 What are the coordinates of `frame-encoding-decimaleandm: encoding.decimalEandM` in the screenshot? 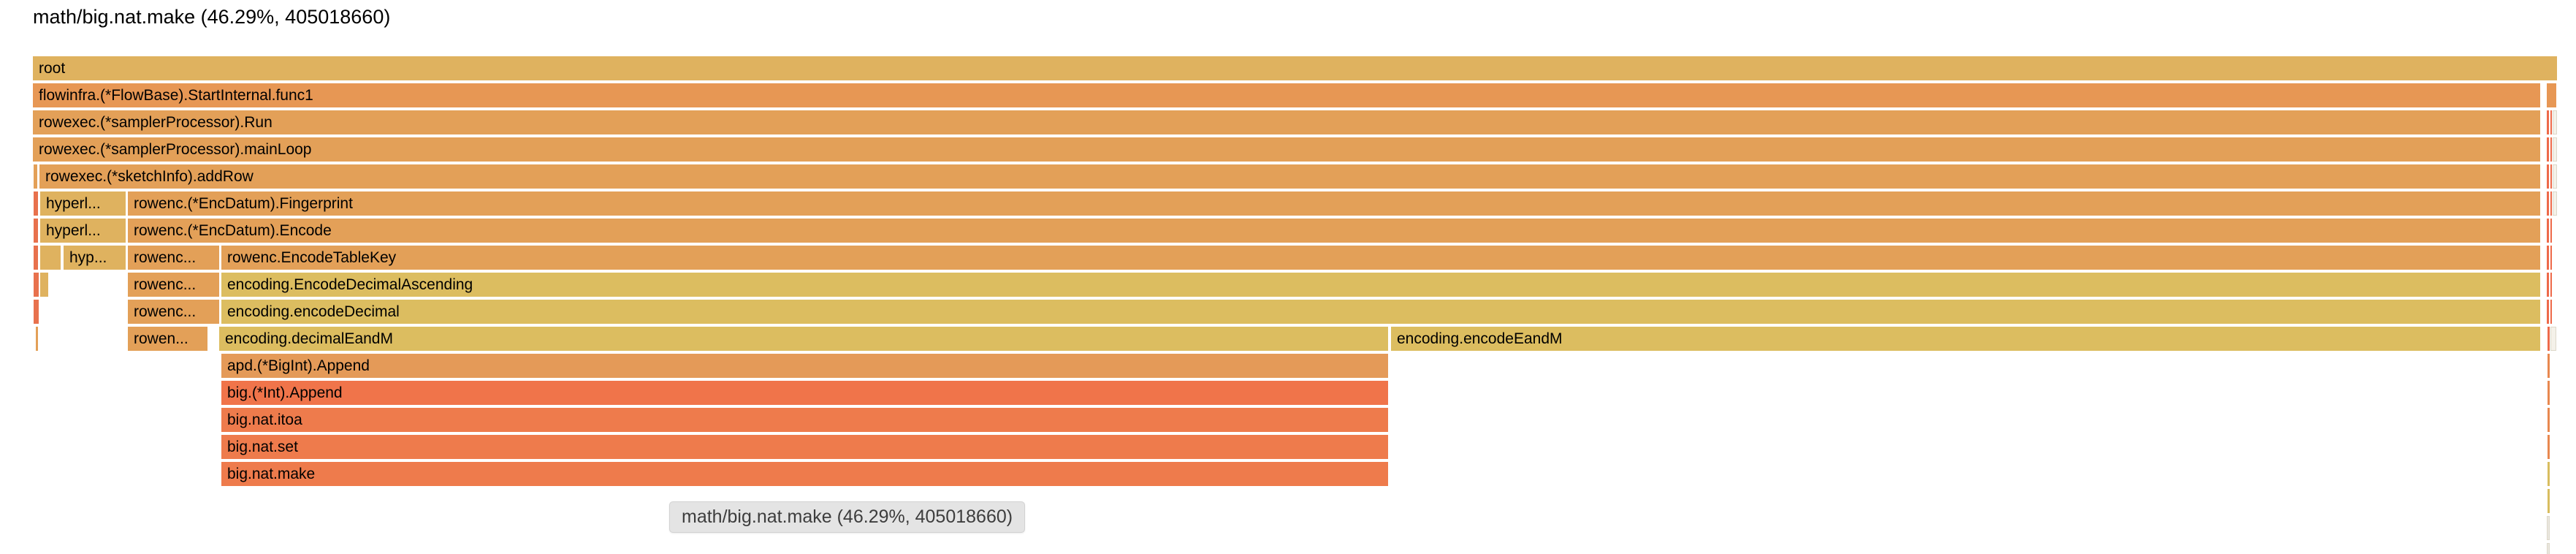 It's located at (803, 339).